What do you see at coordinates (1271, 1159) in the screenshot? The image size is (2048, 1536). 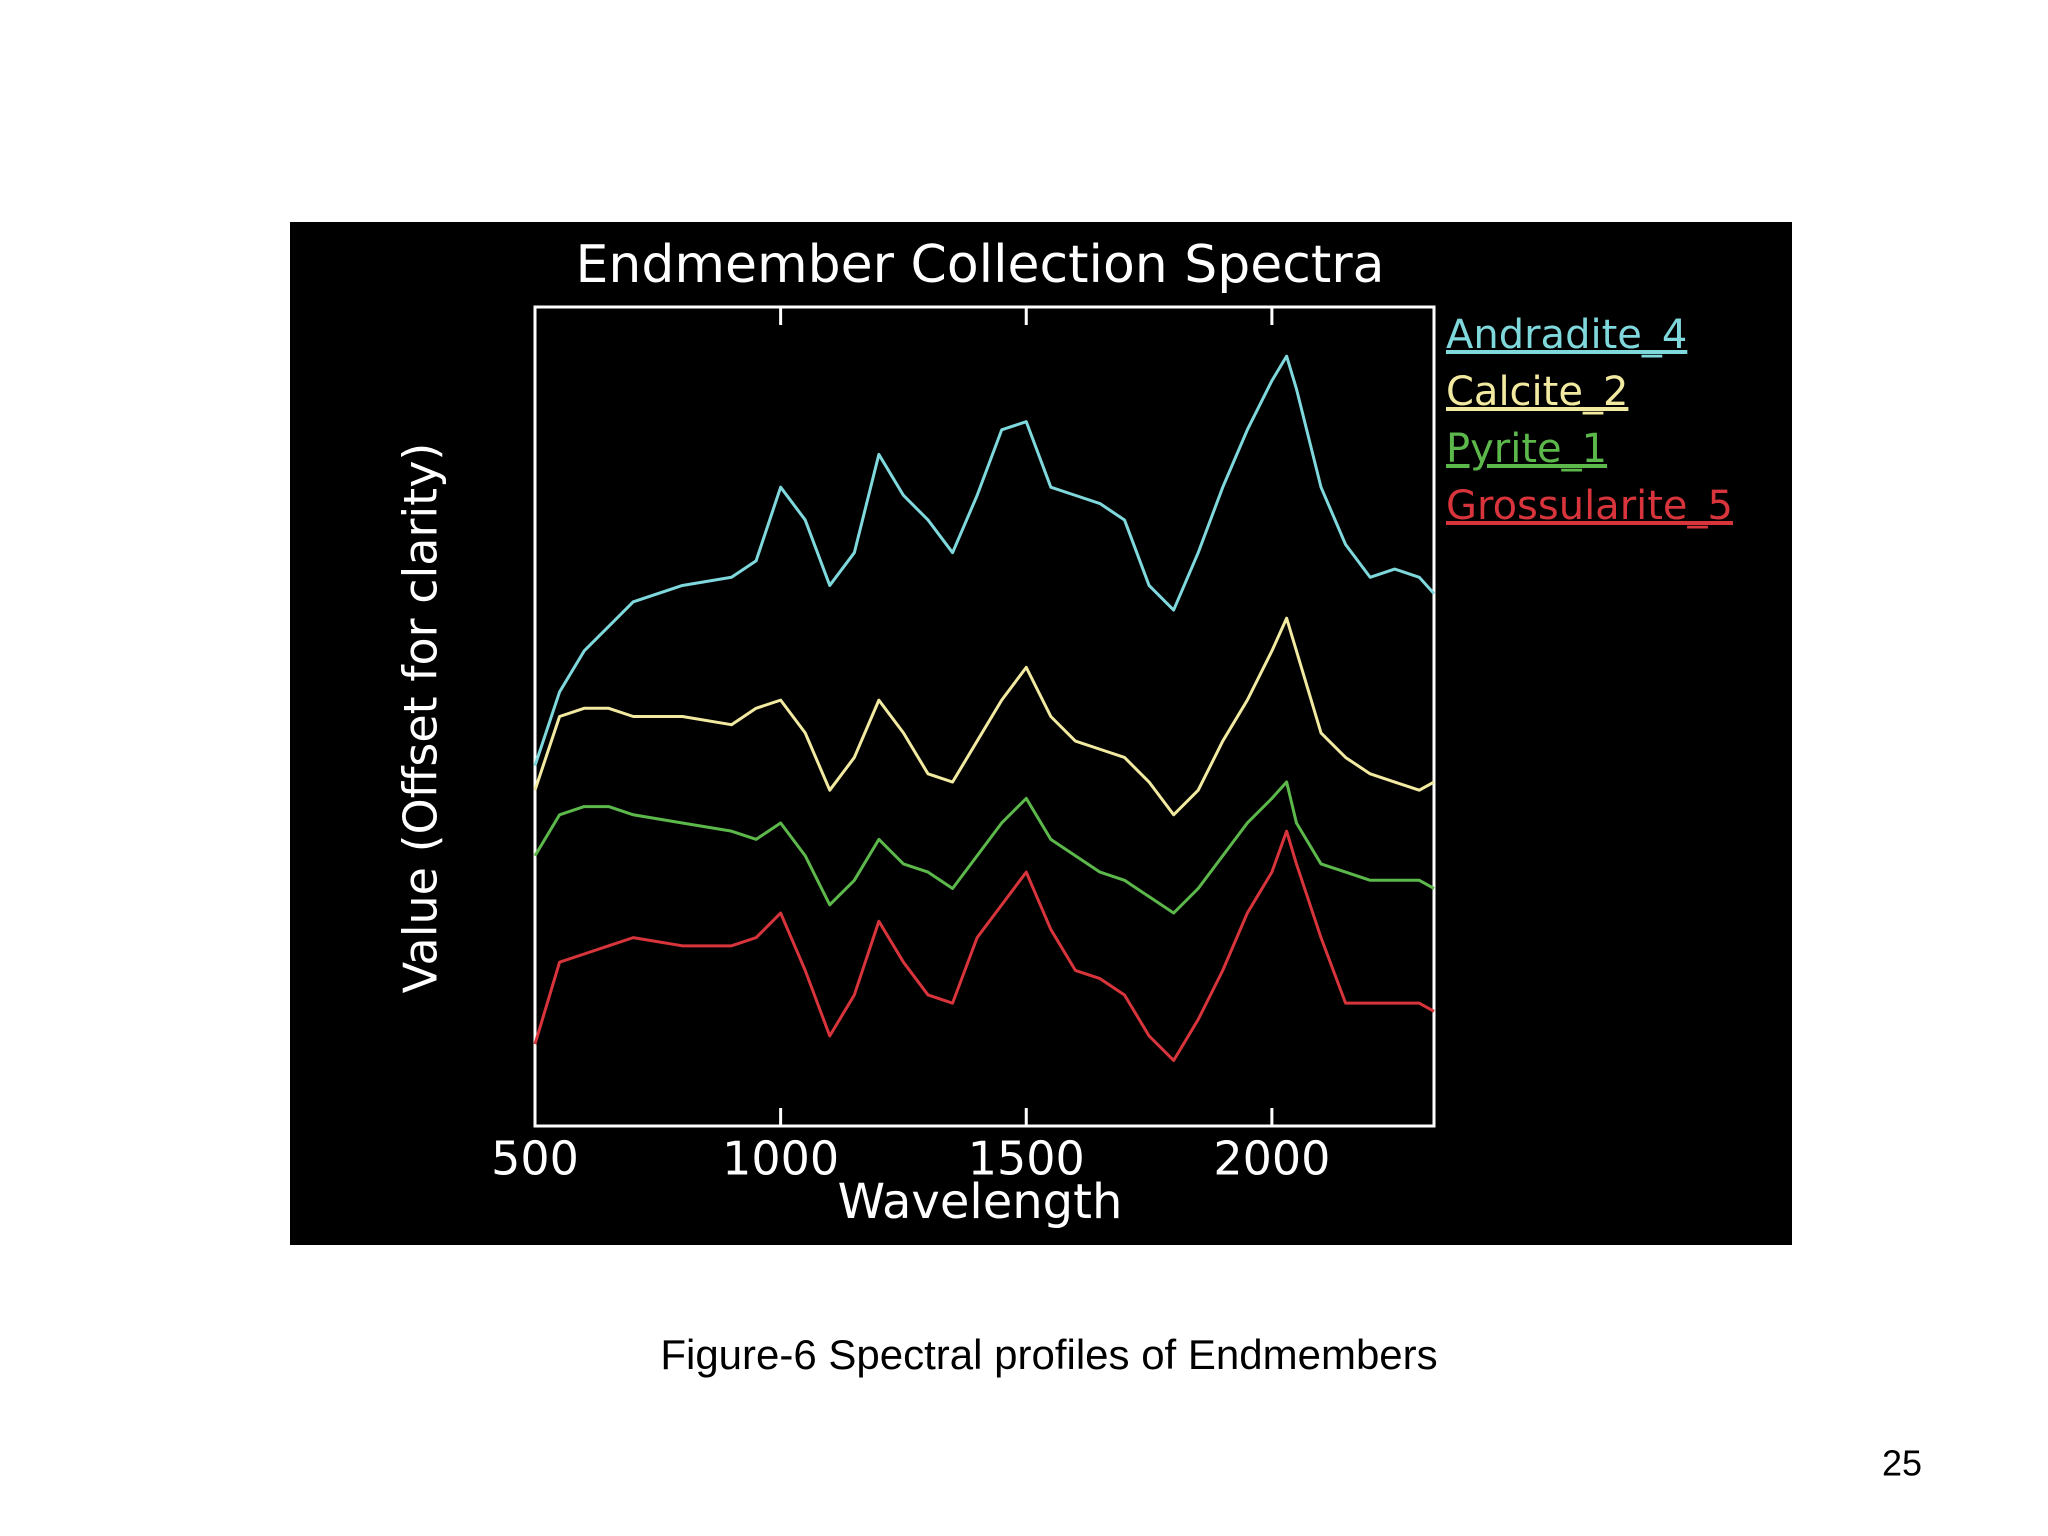 I see `x-tick-label: 2000` at bounding box center [1271, 1159].